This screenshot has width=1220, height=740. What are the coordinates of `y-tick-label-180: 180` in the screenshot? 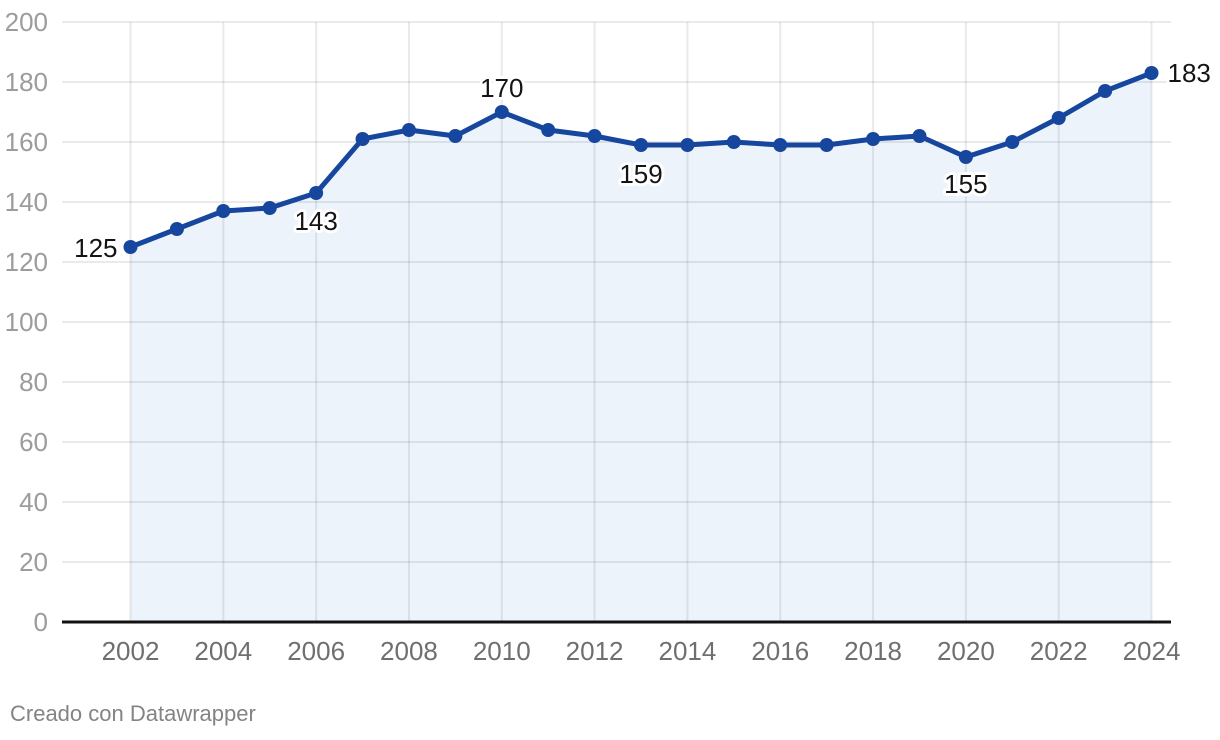 It's located at (26, 82).